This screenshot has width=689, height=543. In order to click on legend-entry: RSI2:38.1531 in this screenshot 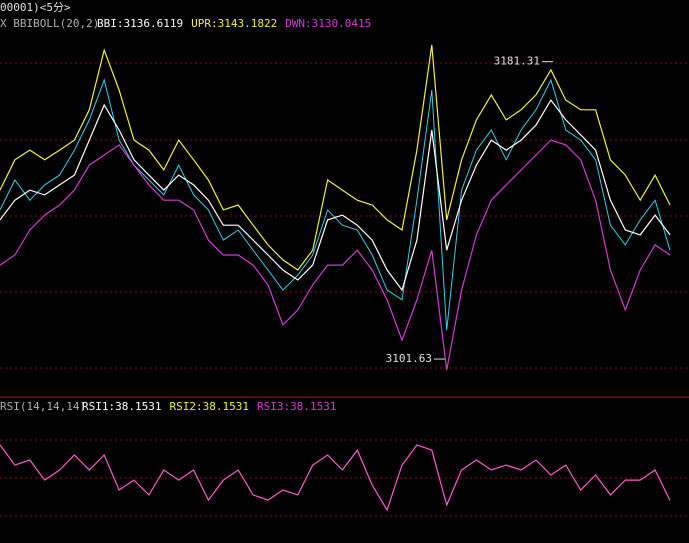, I will do `click(208, 406)`.